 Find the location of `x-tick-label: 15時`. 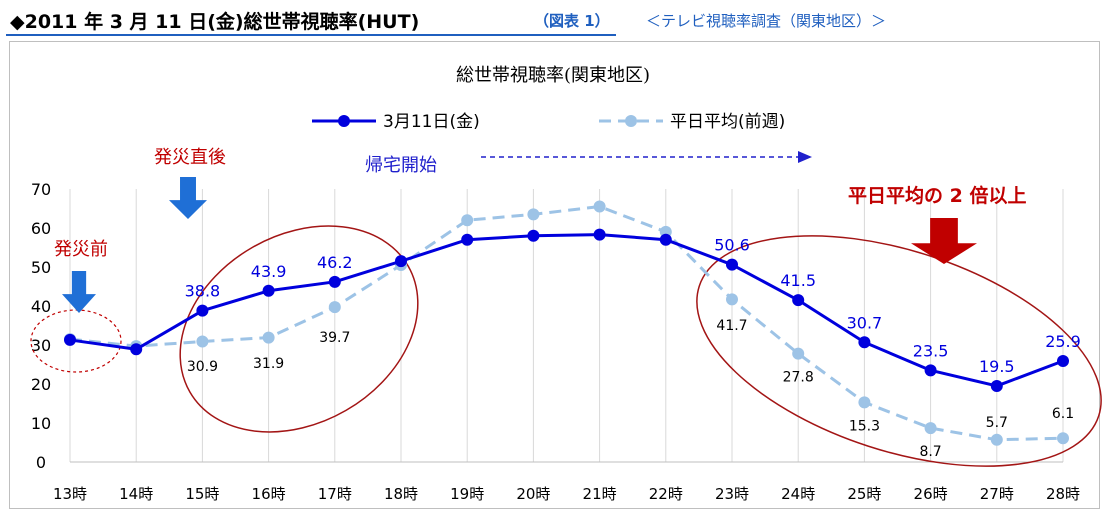

x-tick-label: 15時 is located at coordinates (202, 494).